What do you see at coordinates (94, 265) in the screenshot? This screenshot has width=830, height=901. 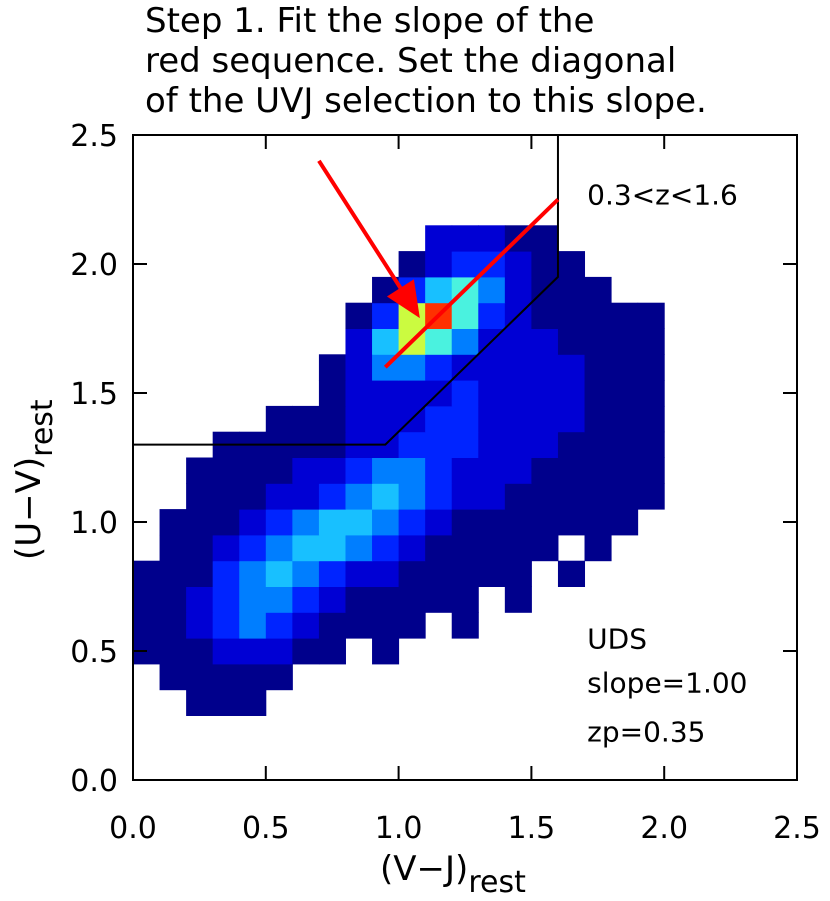 I see `y-tick-label: 2.0` at bounding box center [94, 265].